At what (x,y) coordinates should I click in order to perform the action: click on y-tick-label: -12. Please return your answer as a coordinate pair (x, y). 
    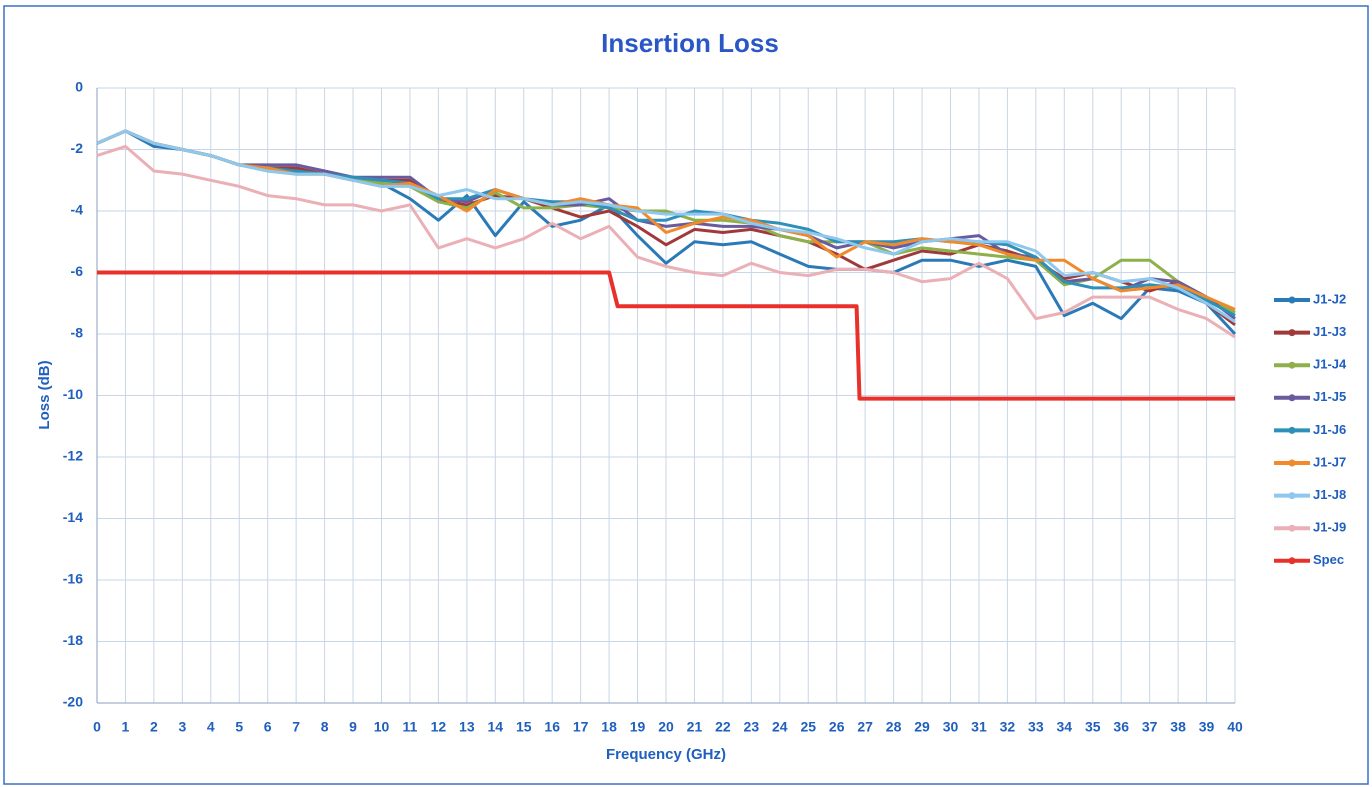
    Looking at the image, I should click on (73, 456).